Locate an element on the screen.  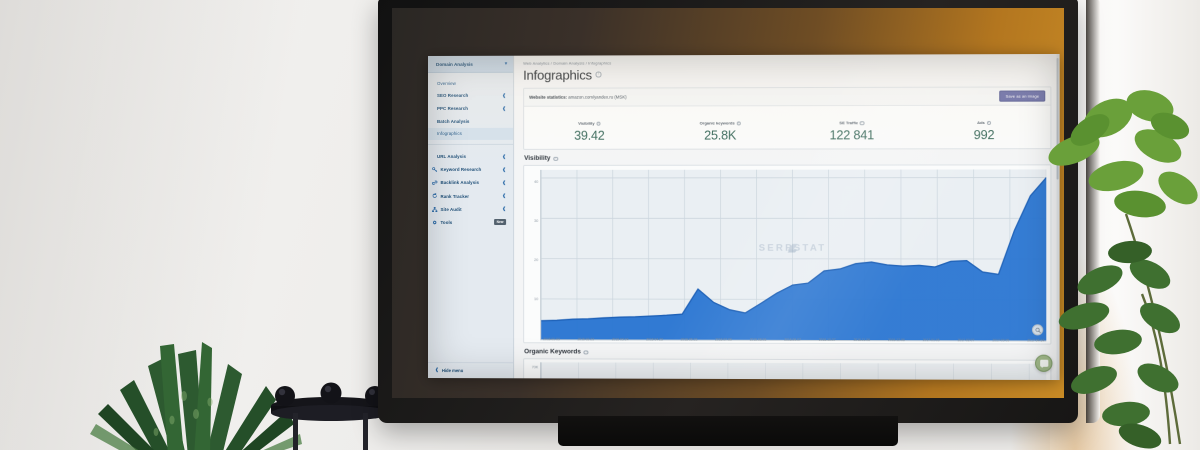
sidebar-item-keyword-research: Keyword Research ❰ is located at coordinates (470, 169).